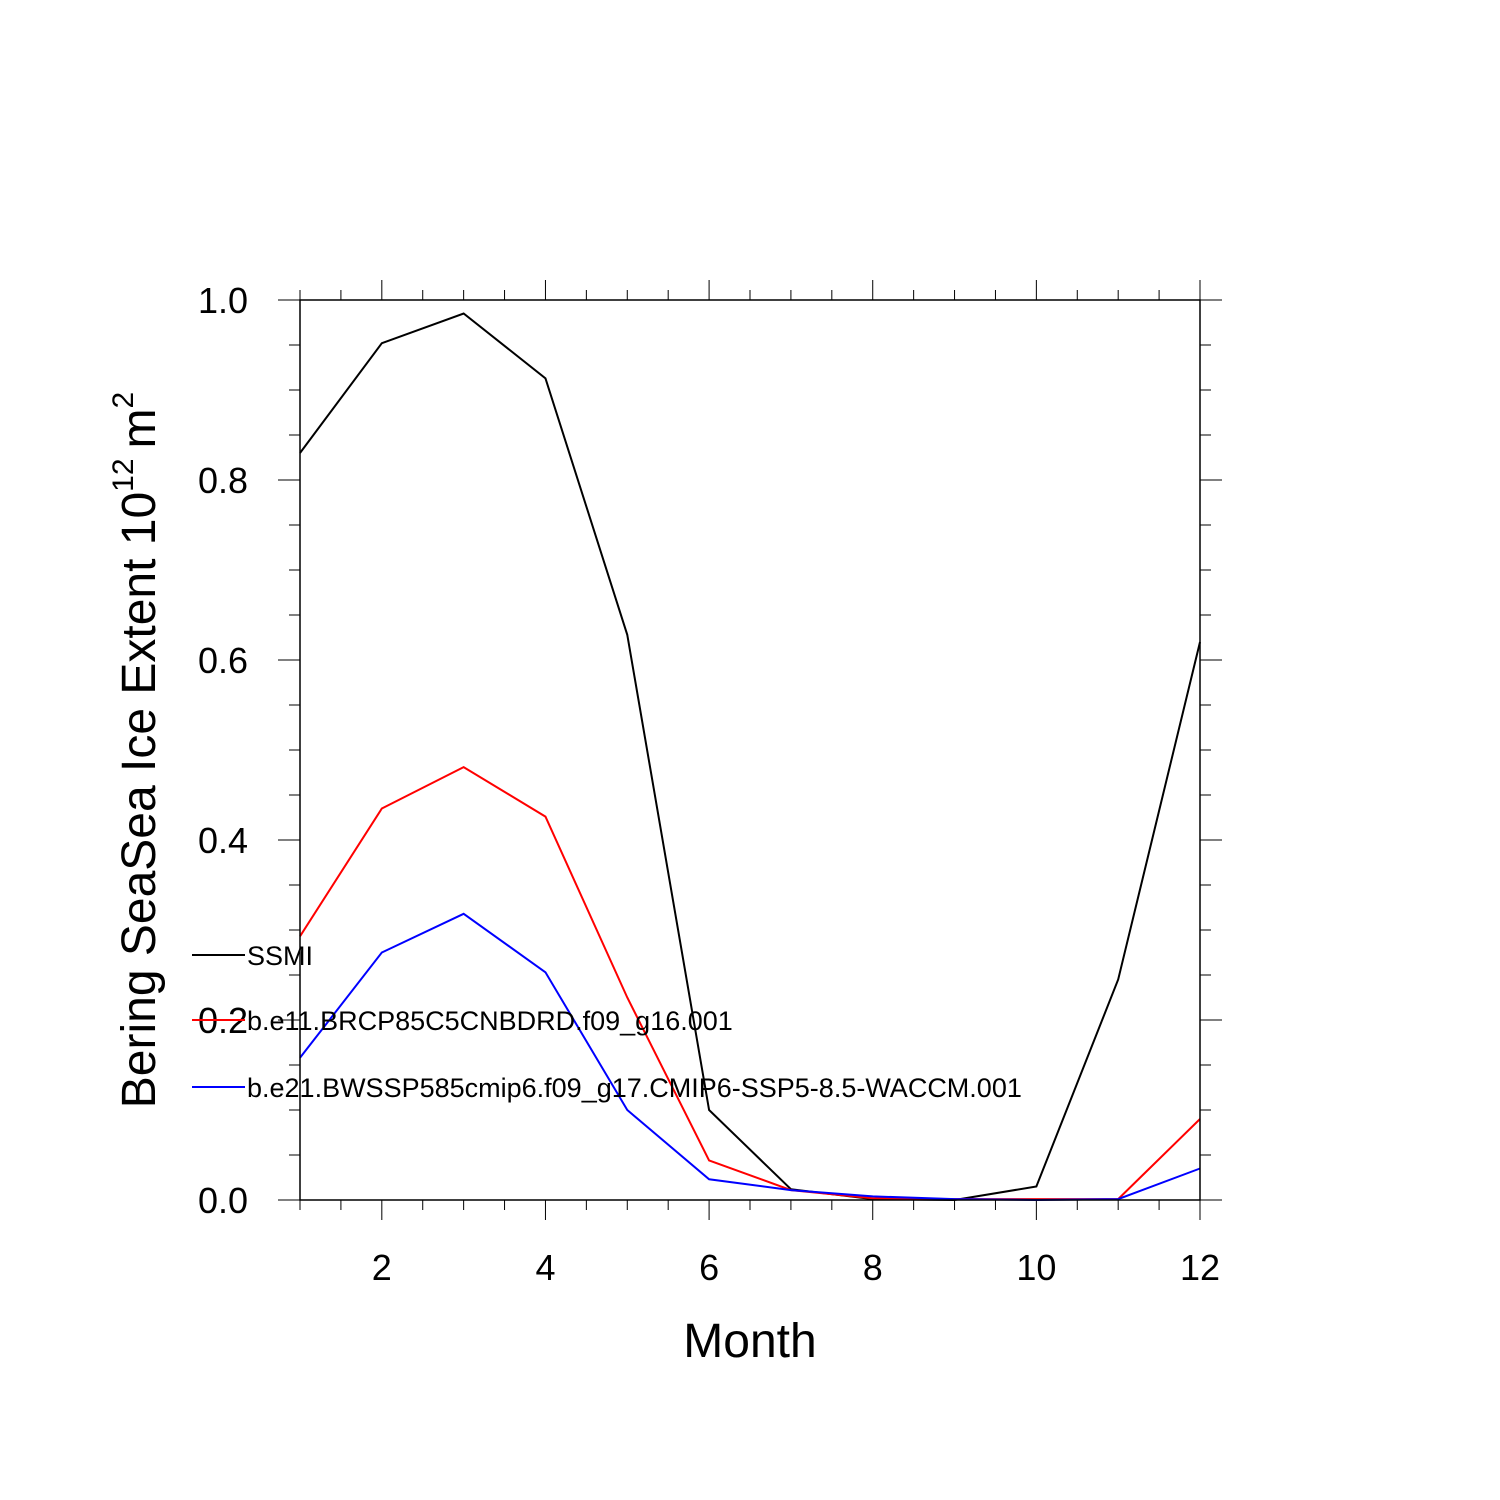 The width and height of the screenshot is (1500, 1500). Describe the element at coordinates (1200, 1267) in the screenshot. I see `x-tick-label: 12` at that location.